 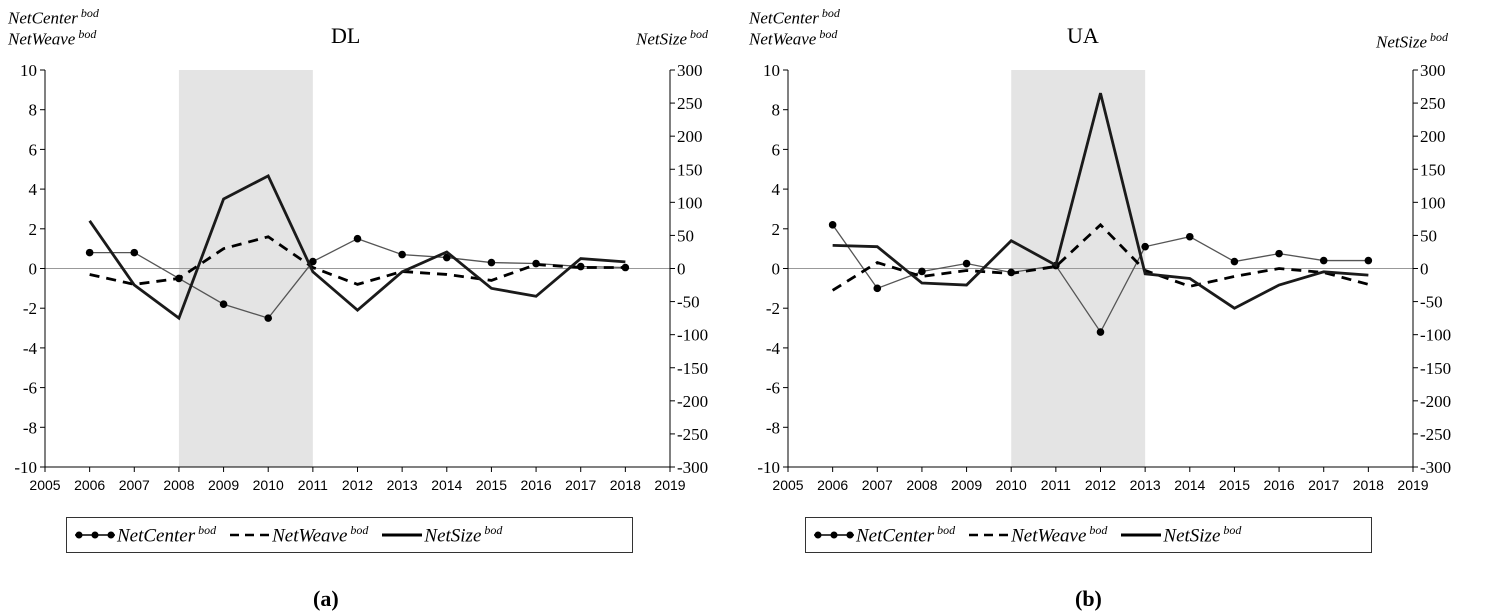 I want to click on x-tick-label: 2018, so click(x=1368, y=485).